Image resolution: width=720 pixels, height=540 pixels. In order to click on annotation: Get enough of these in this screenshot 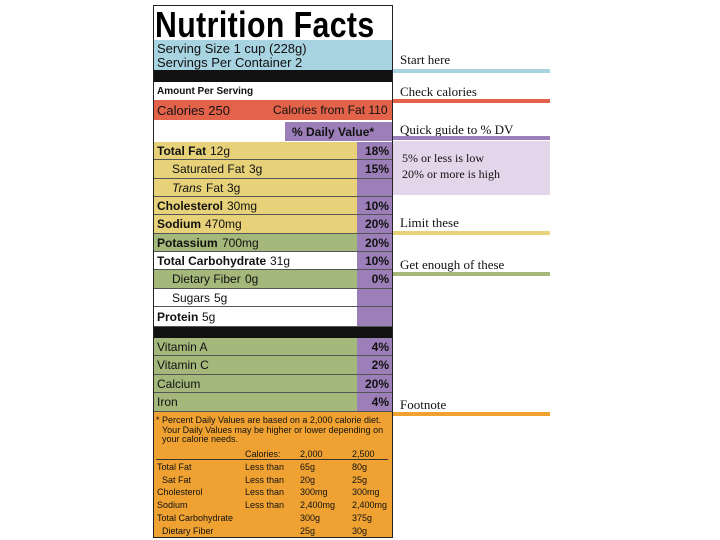, I will do `click(452, 264)`.